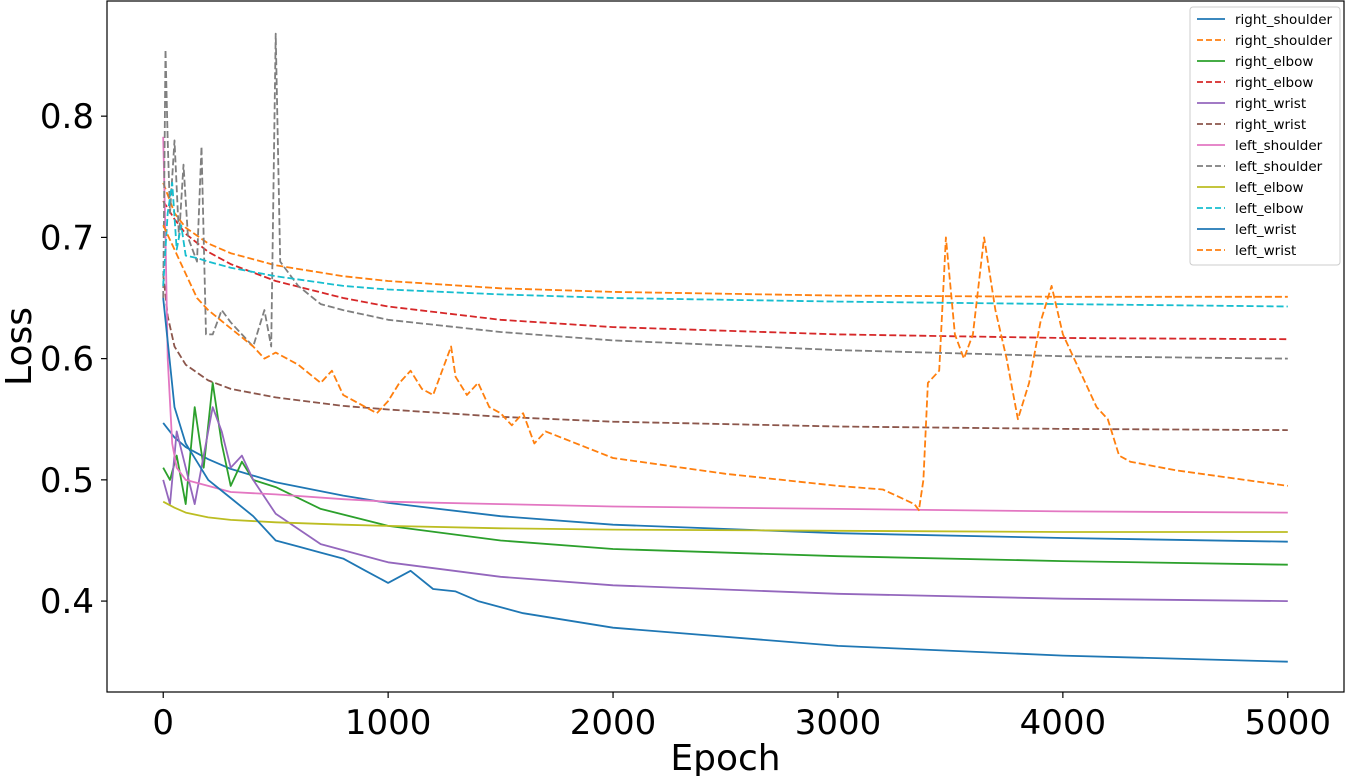 The width and height of the screenshot is (1346, 776). I want to click on y-tick-label: 0.7, so click(67, 238).